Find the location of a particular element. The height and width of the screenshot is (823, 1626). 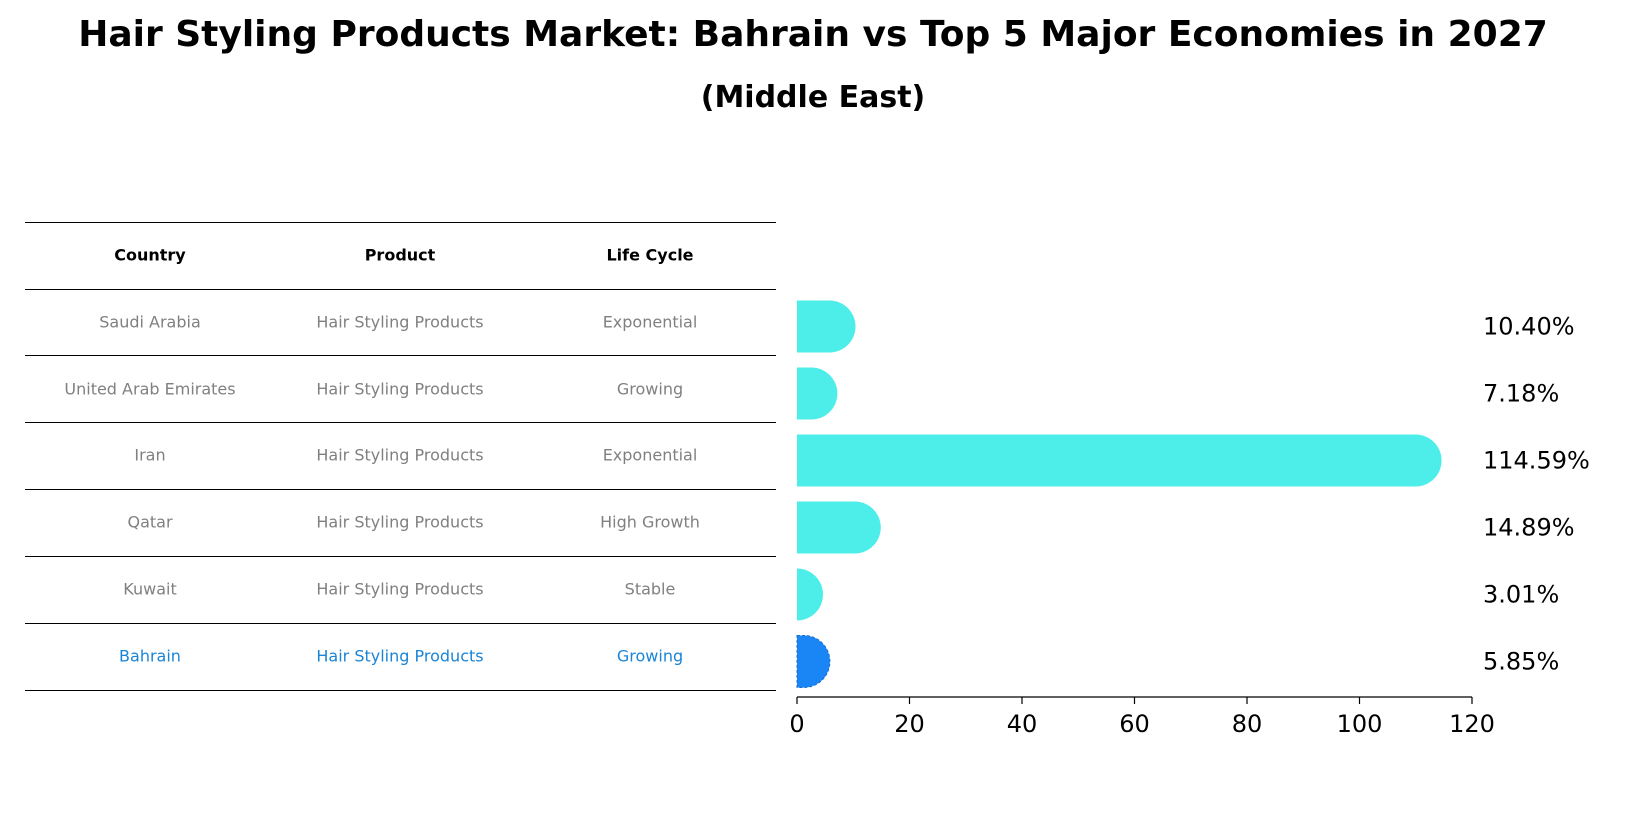

row-country-highlight: Bahrain is located at coordinates (150, 656).